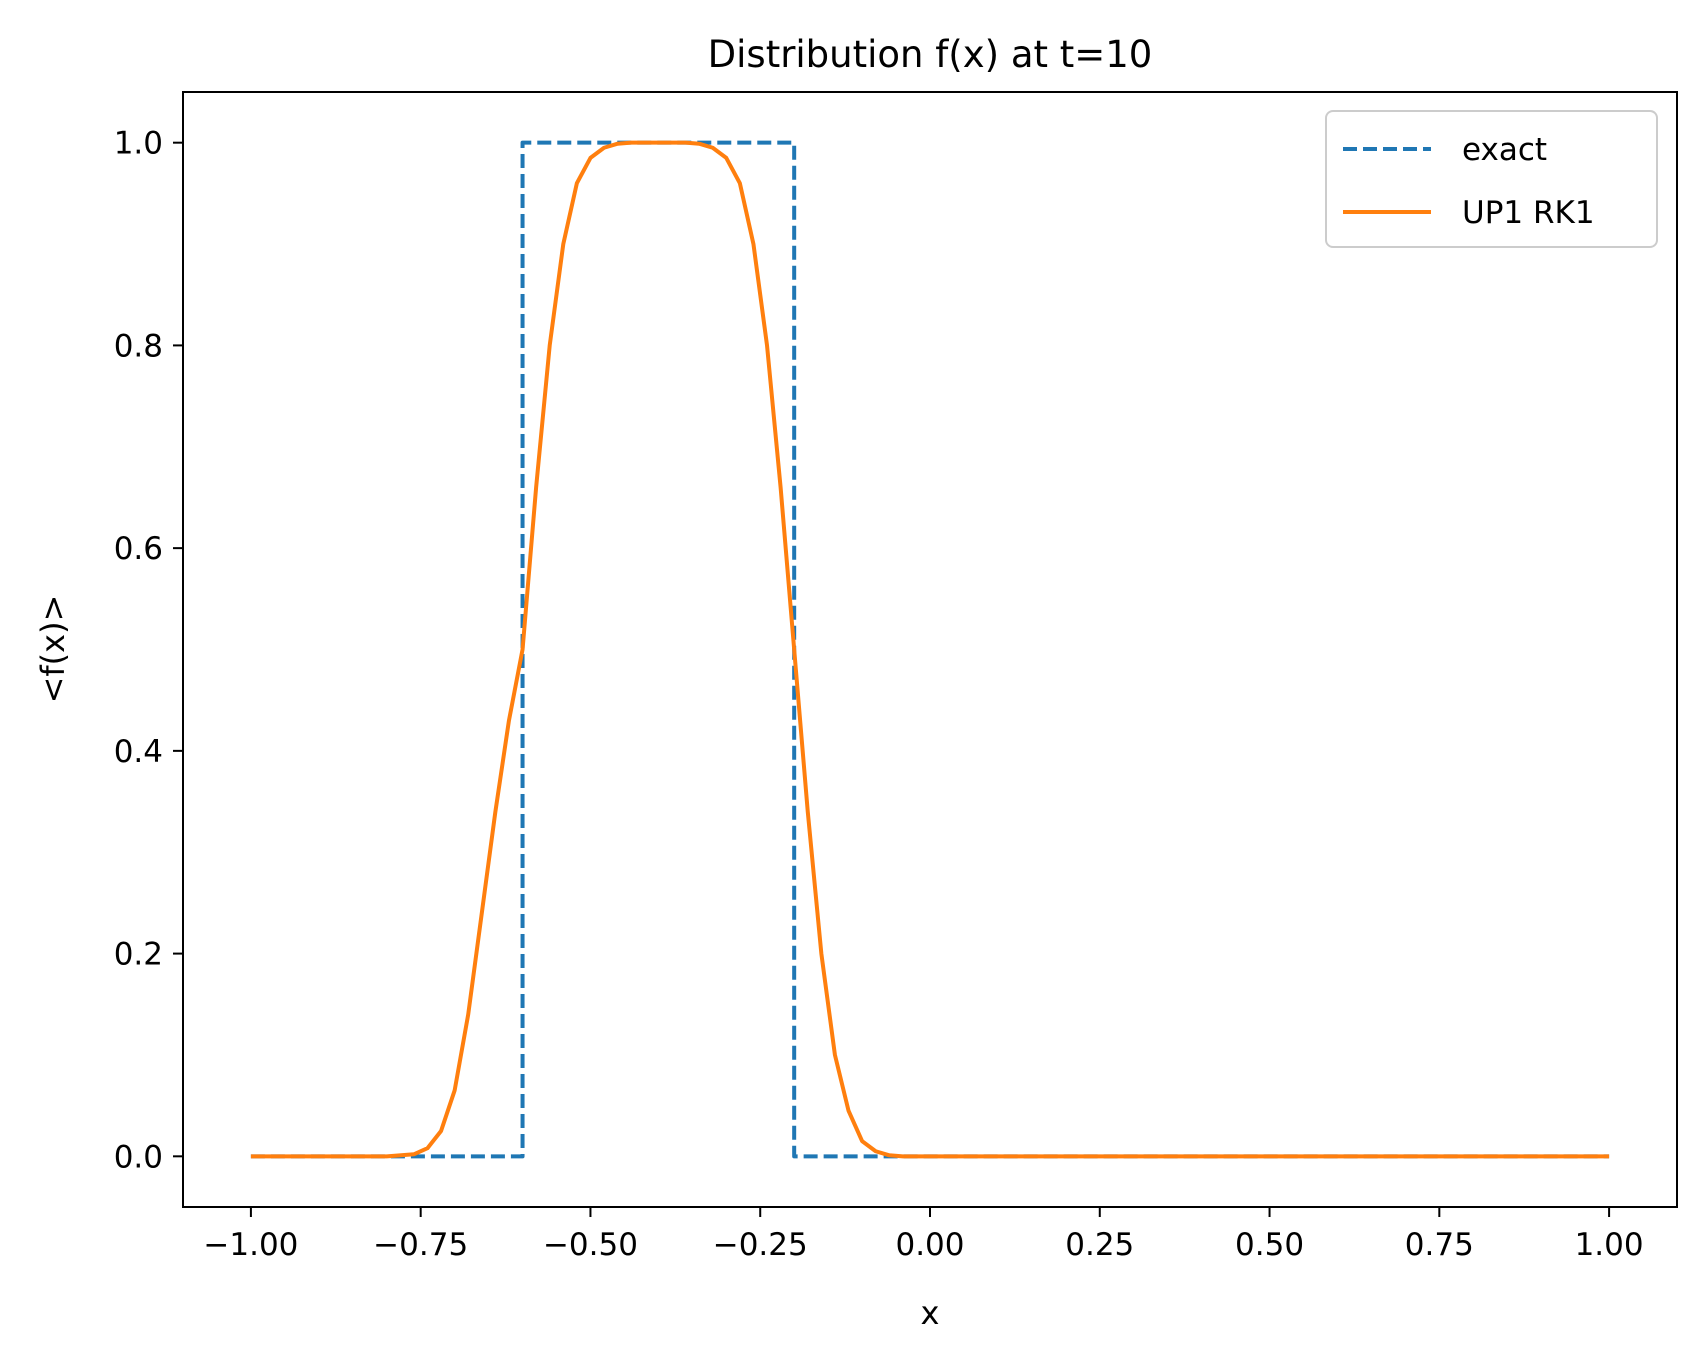 The width and height of the screenshot is (1700, 1357). What do you see at coordinates (590, 1245) in the screenshot?
I see `x-tick-label: −0.50` at bounding box center [590, 1245].